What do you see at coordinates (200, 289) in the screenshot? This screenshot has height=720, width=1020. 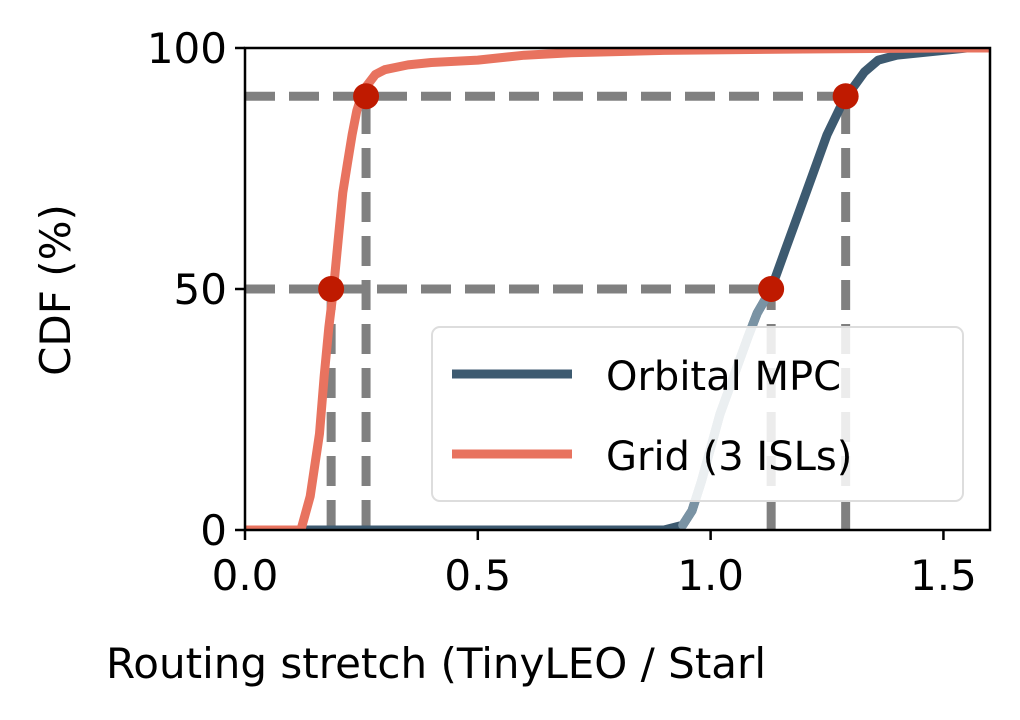 I see `y-tick-label: 50` at bounding box center [200, 289].